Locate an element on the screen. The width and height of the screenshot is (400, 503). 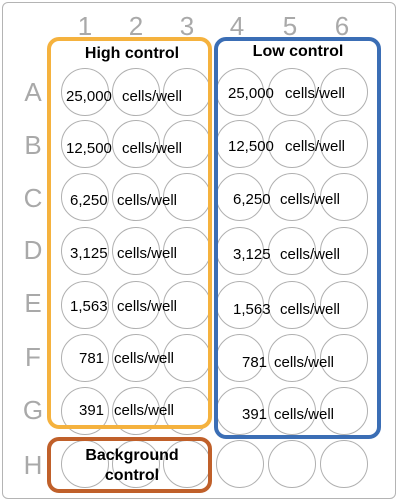
well-g2 is located at coordinates (136, 411).